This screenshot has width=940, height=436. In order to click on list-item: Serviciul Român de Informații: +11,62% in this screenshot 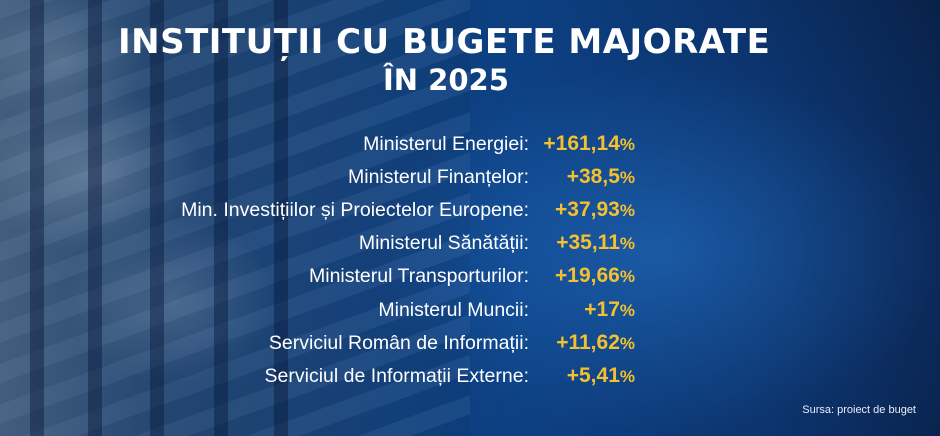, I will do `click(470, 343)`.